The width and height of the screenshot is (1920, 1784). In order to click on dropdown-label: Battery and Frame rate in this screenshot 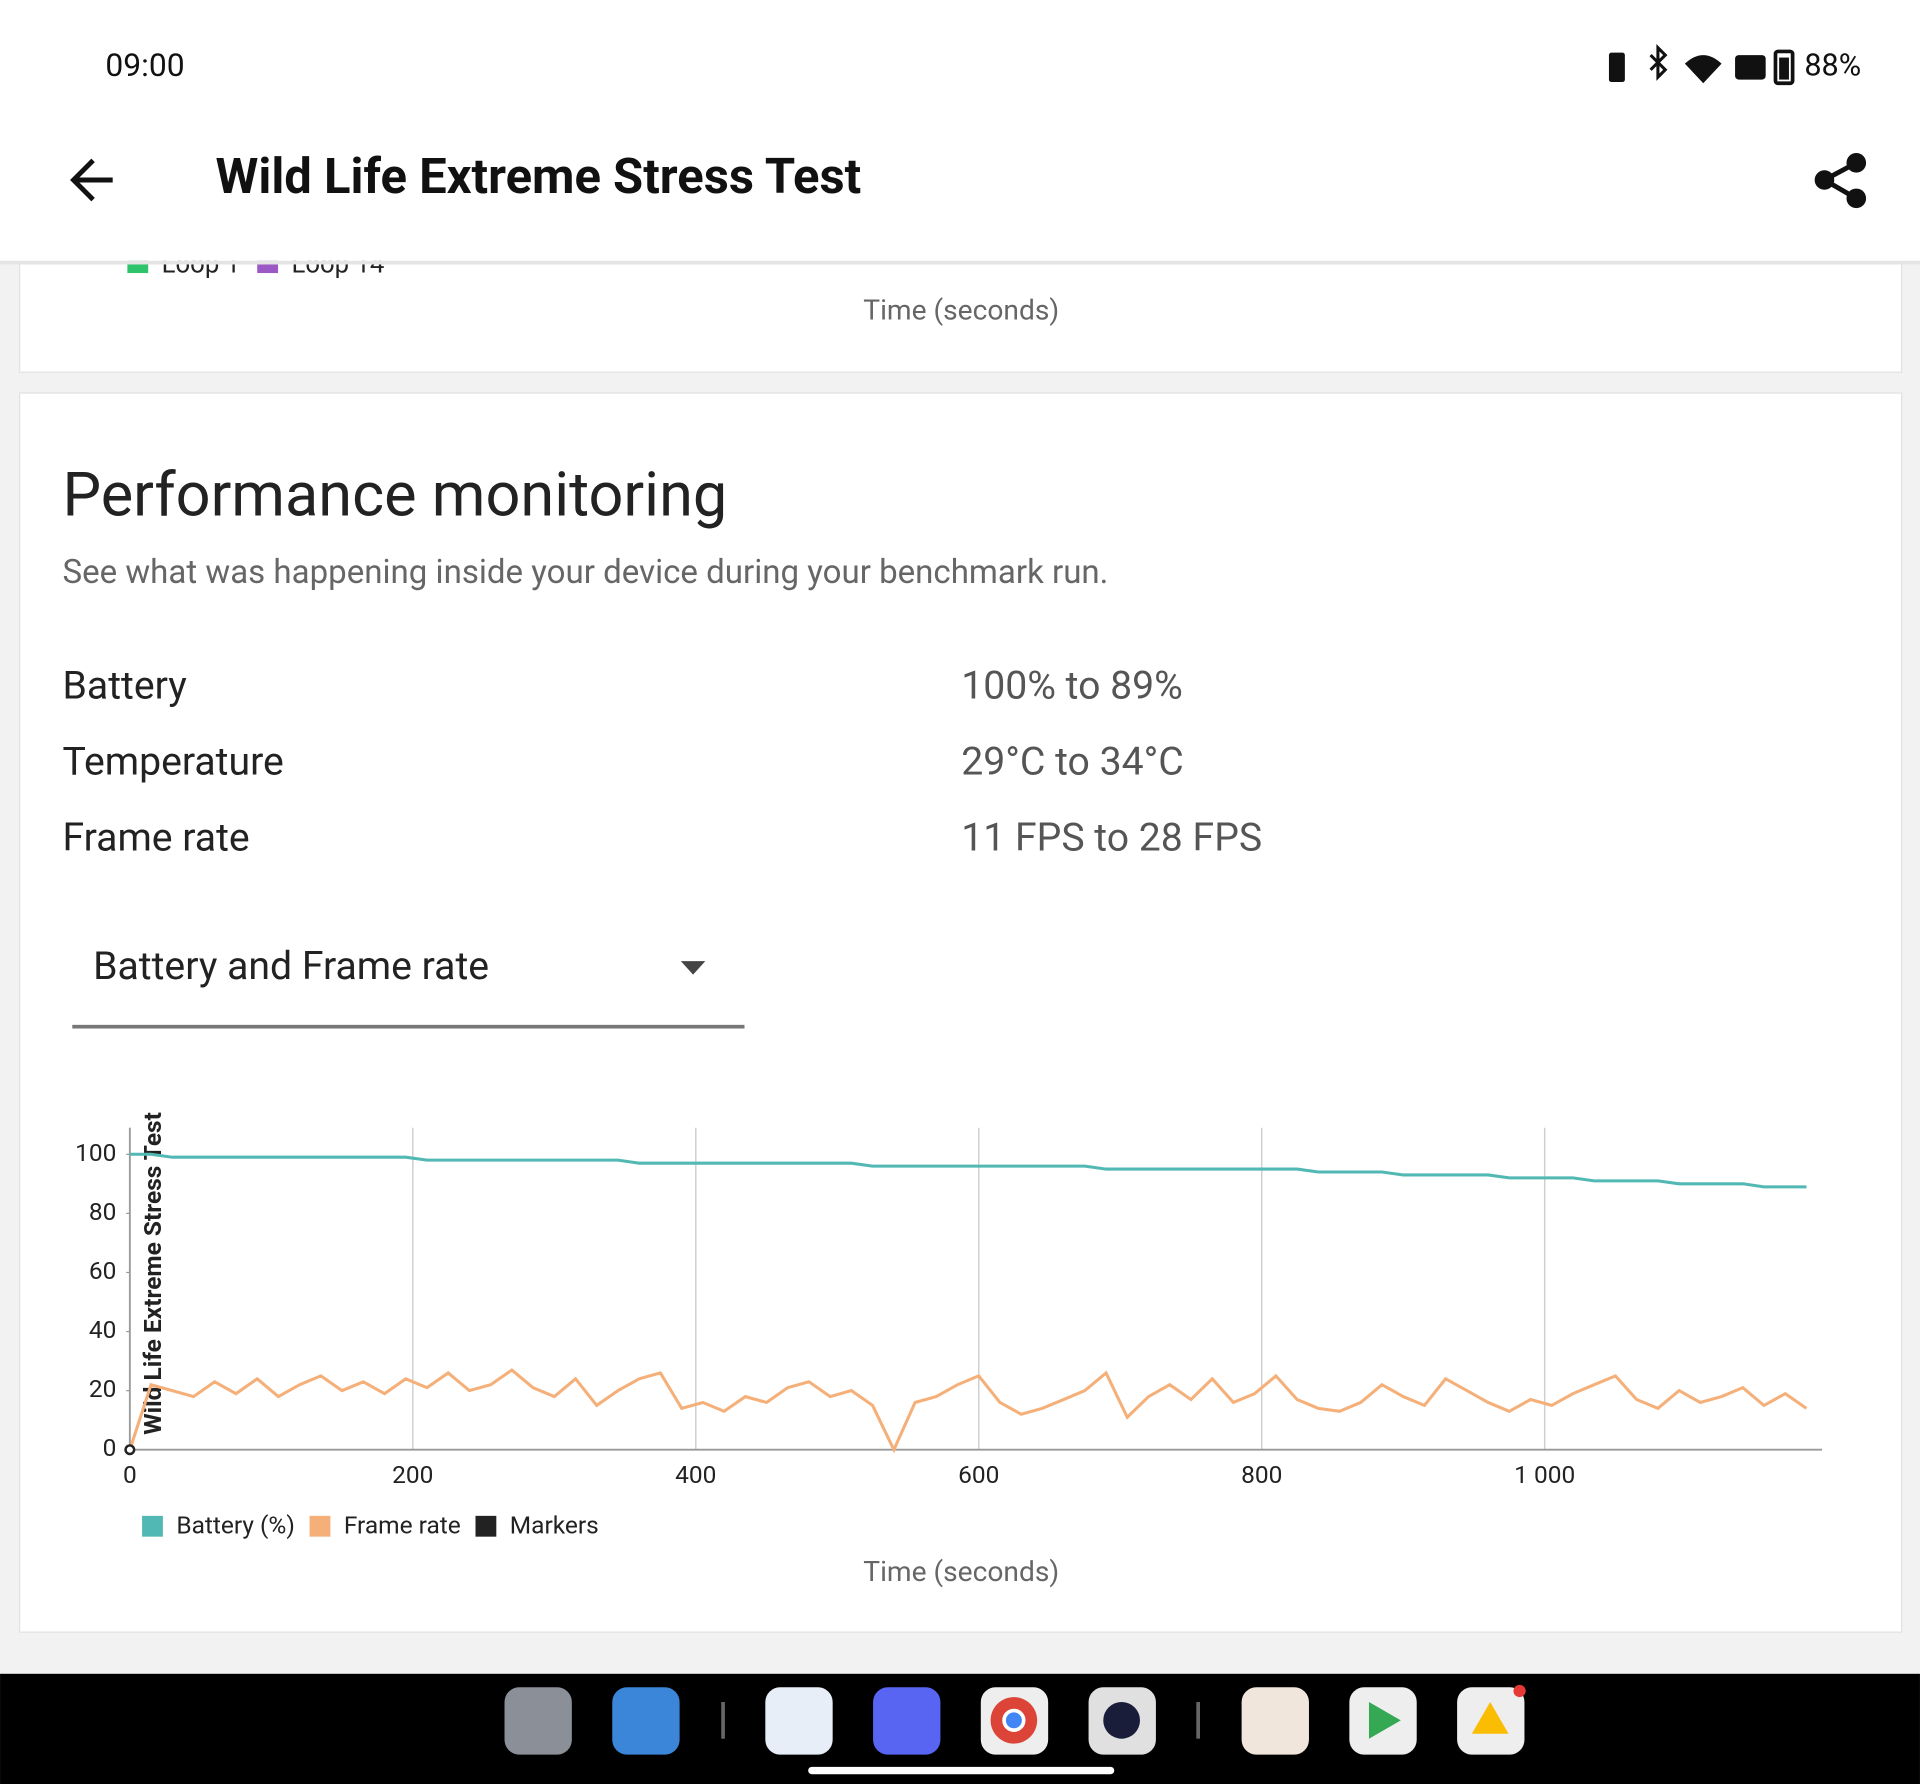, I will do `click(291, 966)`.